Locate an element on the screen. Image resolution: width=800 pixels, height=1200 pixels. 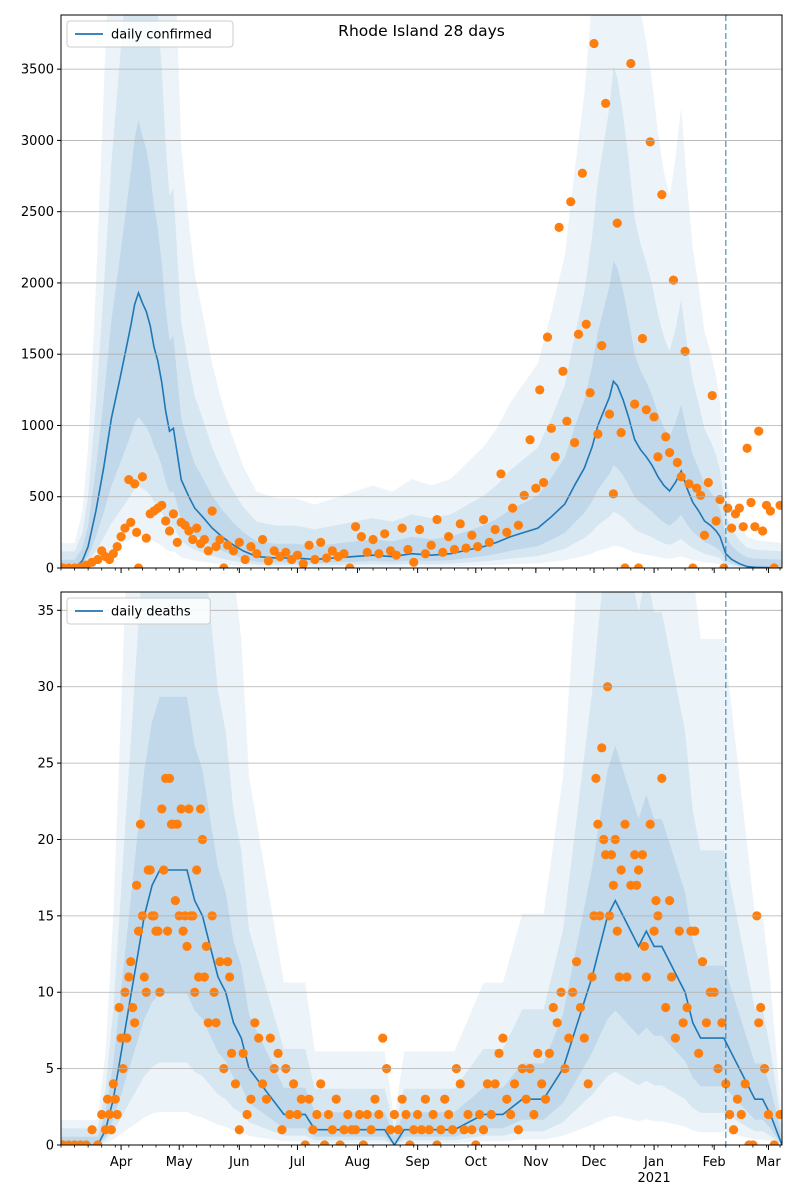
y-tick-label: 2000 is located at coordinates (37, 283).